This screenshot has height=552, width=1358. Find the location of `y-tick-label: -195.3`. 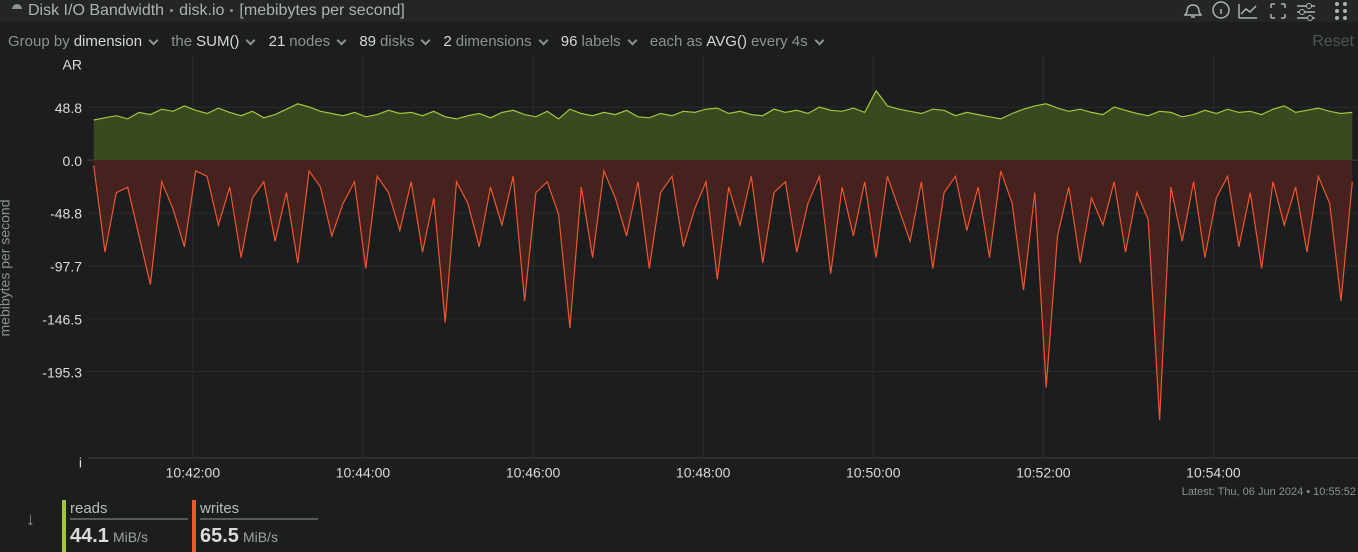

y-tick-label: -195.3 is located at coordinates (62, 372).